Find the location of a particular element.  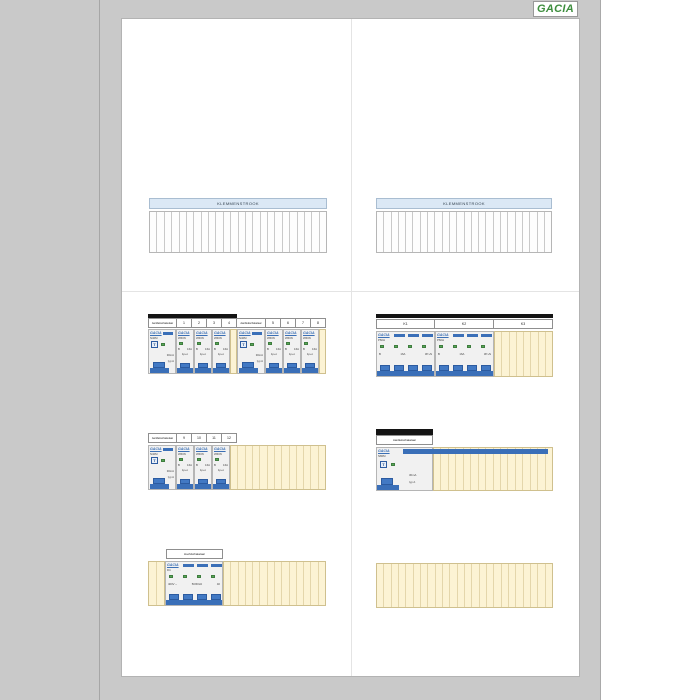

terminal-strip-header-left: KLEMMENSTROOK is located at coordinates (238, 203).